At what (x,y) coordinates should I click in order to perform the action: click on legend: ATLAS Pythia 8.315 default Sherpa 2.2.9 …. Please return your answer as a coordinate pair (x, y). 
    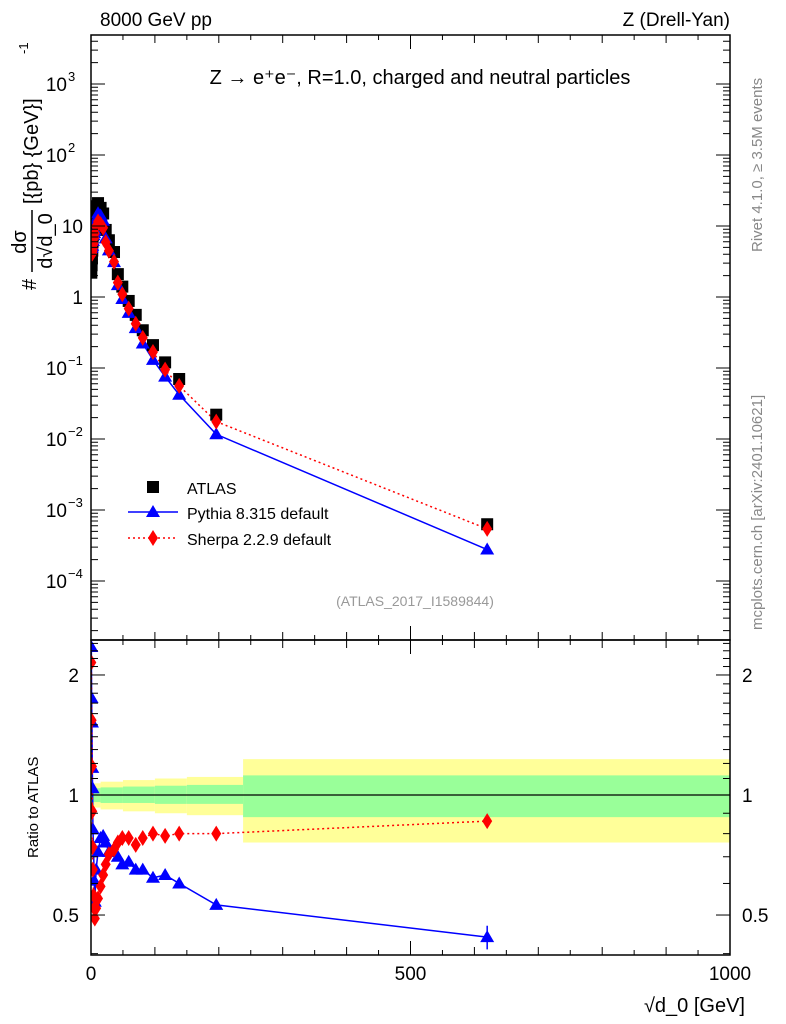
    Looking at the image, I should click on (230, 515).